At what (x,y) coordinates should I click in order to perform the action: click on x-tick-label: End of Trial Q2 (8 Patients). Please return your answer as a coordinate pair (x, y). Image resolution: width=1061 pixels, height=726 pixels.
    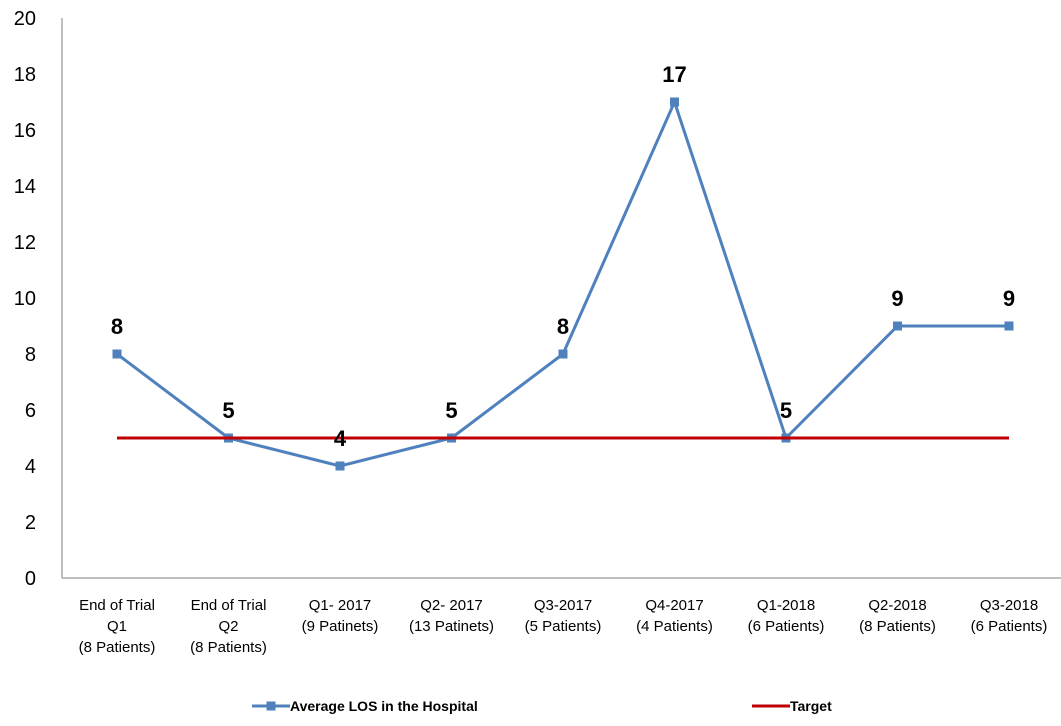
    Looking at the image, I should click on (228, 626).